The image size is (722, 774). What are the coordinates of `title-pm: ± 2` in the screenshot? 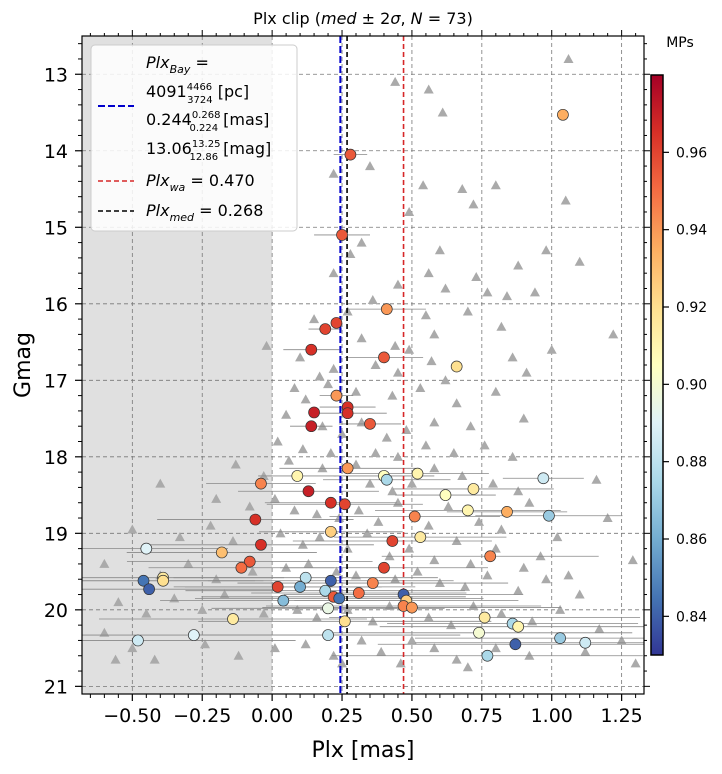 It's located at (374, 18).